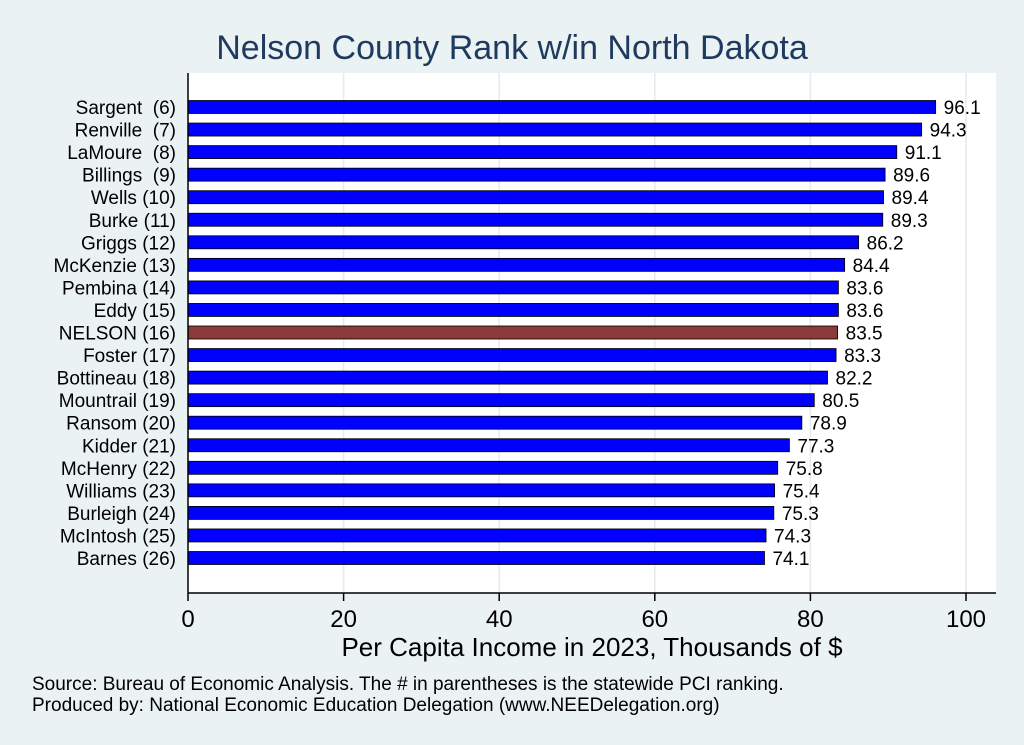 Image resolution: width=1024 pixels, height=745 pixels. I want to click on value-label: 75.3, so click(800, 514).